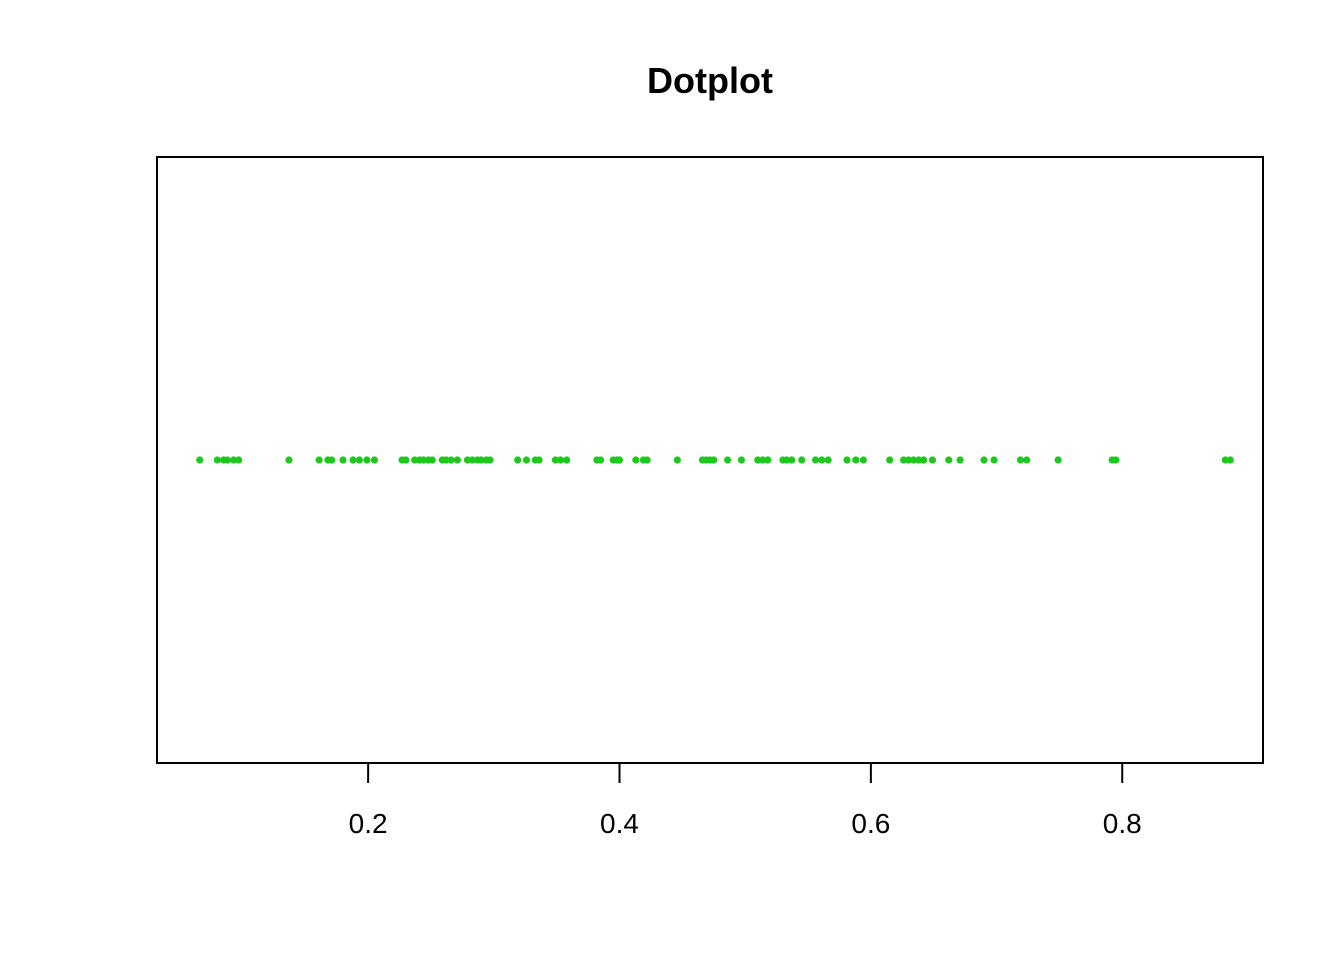 This screenshot has width=1344, height=960. I want to click on data-points, so click(715, 460).